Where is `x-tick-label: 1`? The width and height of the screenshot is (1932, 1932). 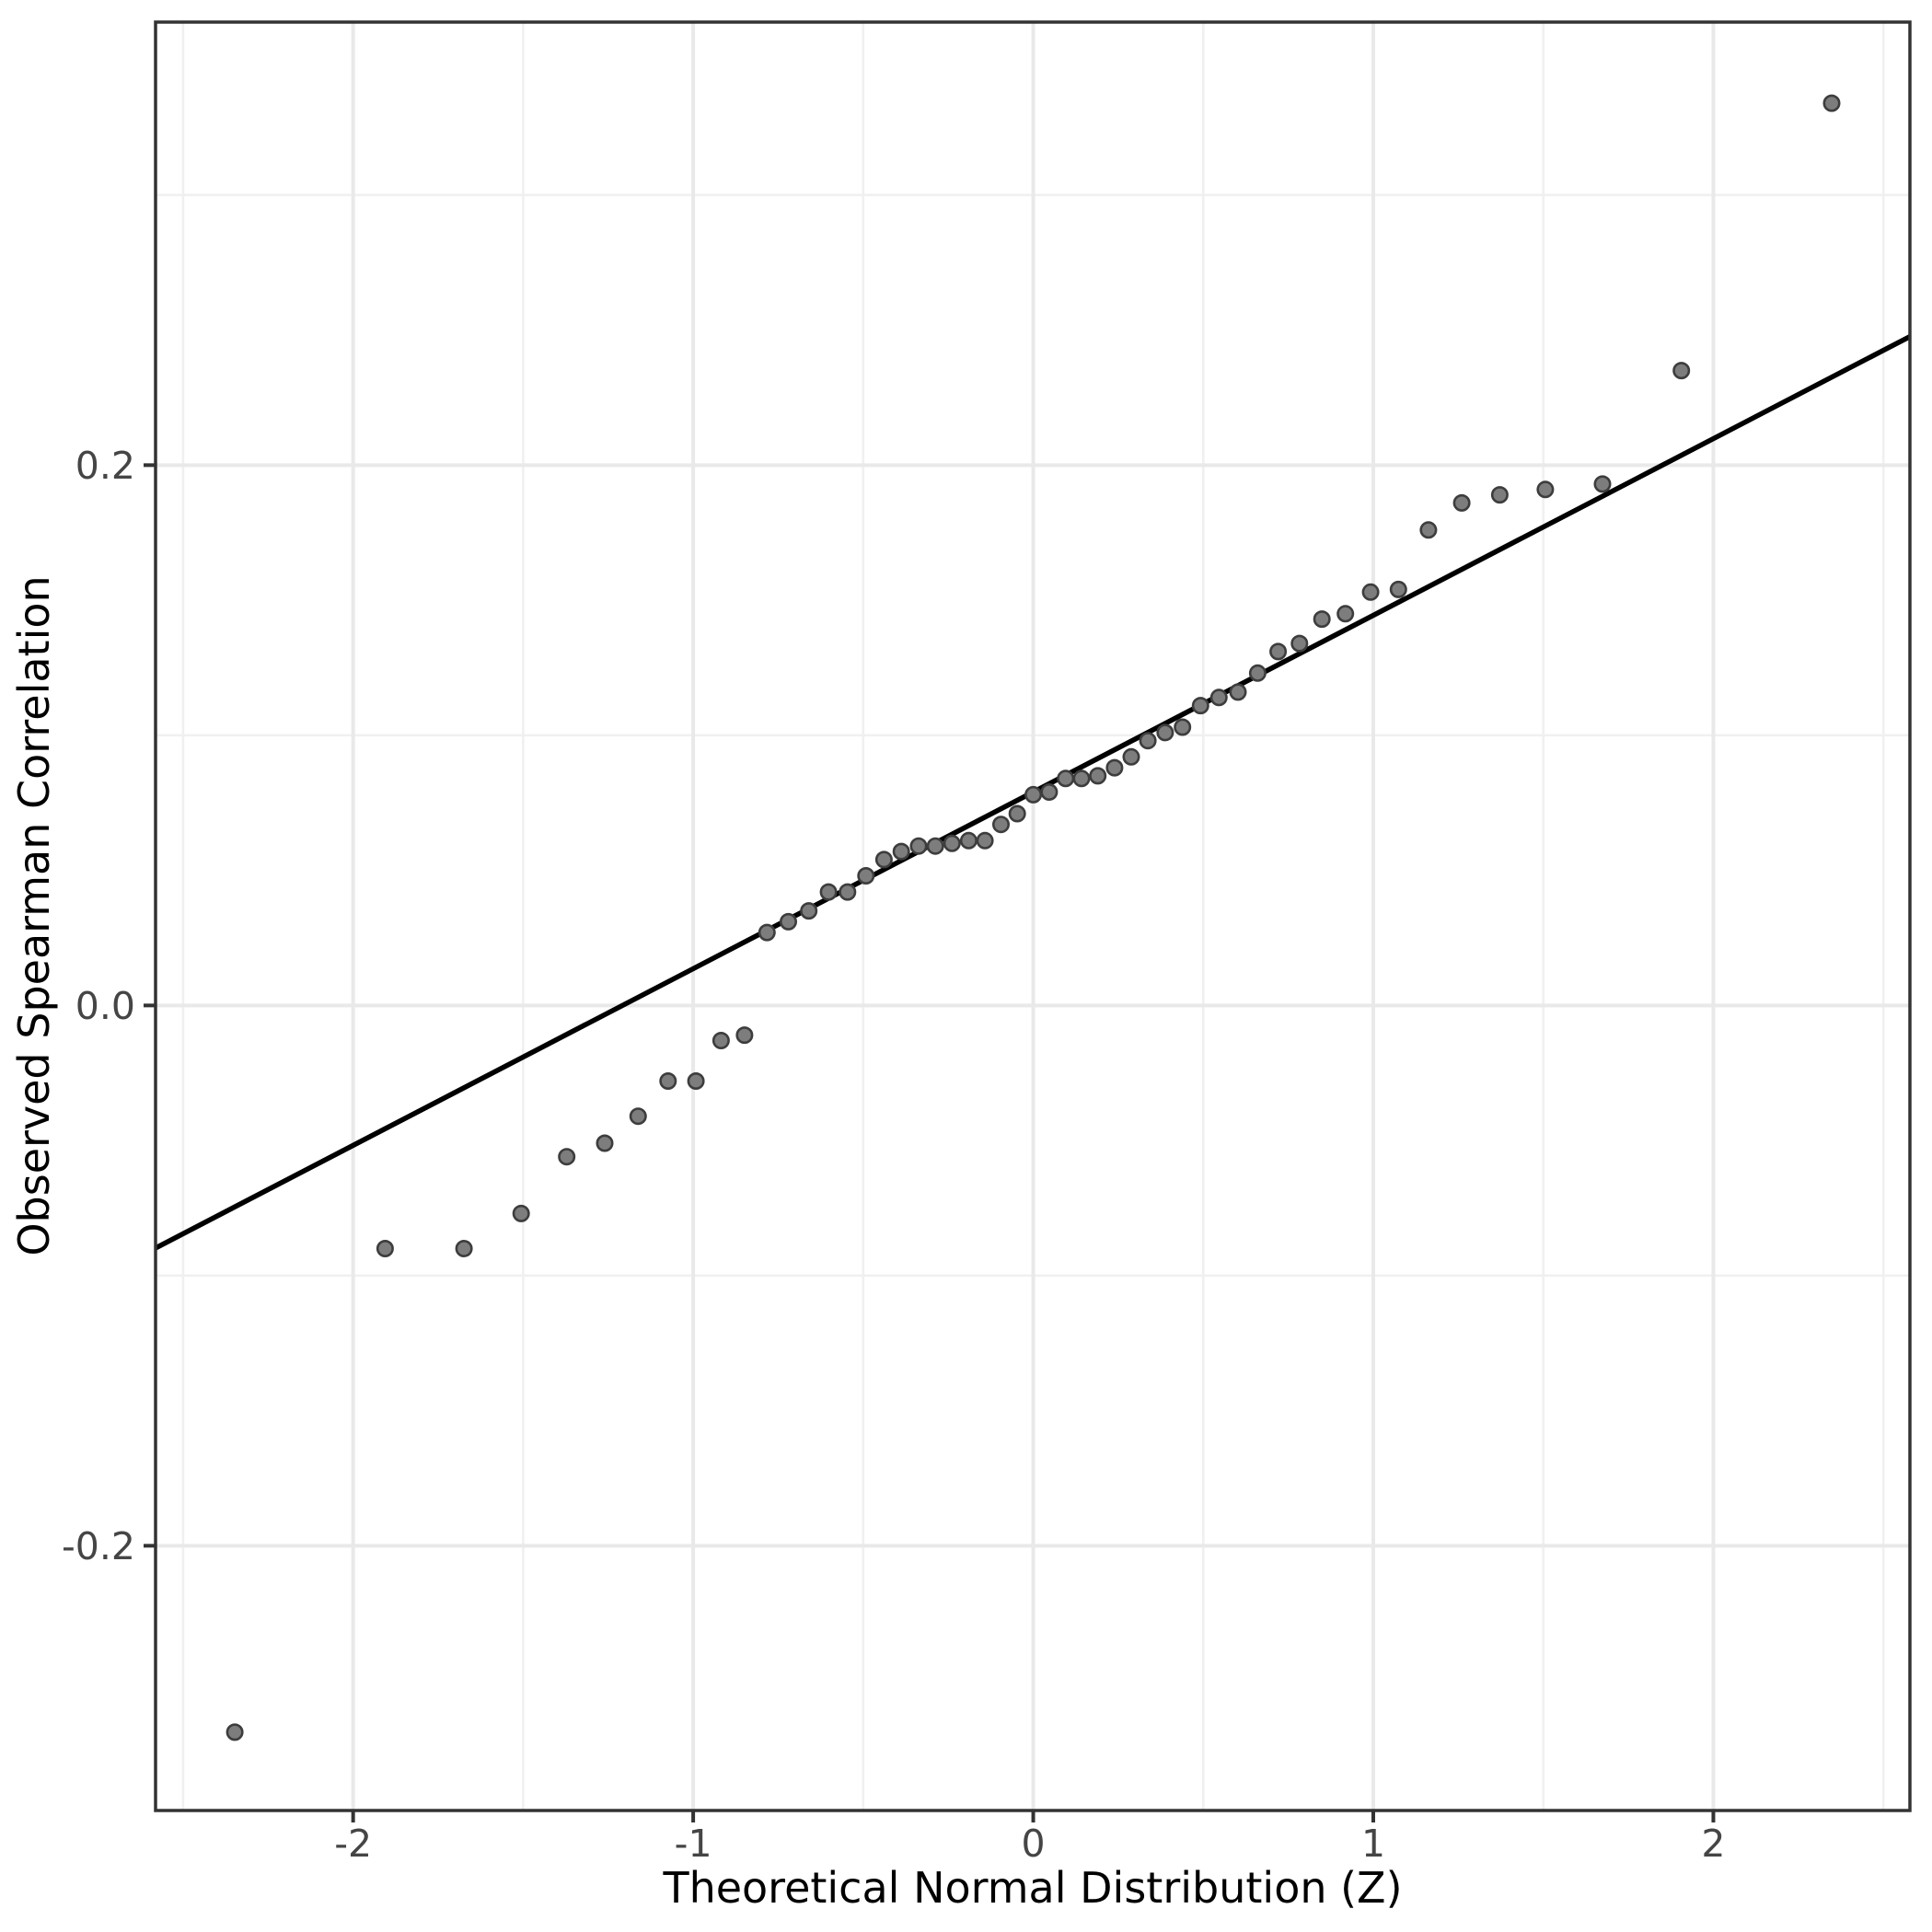
x-tick-label: 1 is located at coordinates (1373, 1844).